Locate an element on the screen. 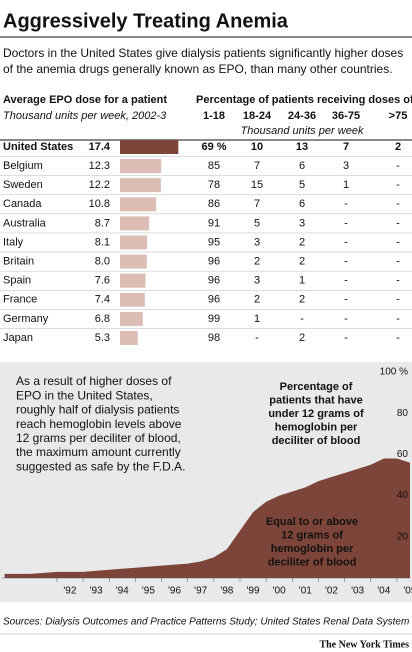  annotation: As a result of higher doses of is located at coordinates (94, 381).